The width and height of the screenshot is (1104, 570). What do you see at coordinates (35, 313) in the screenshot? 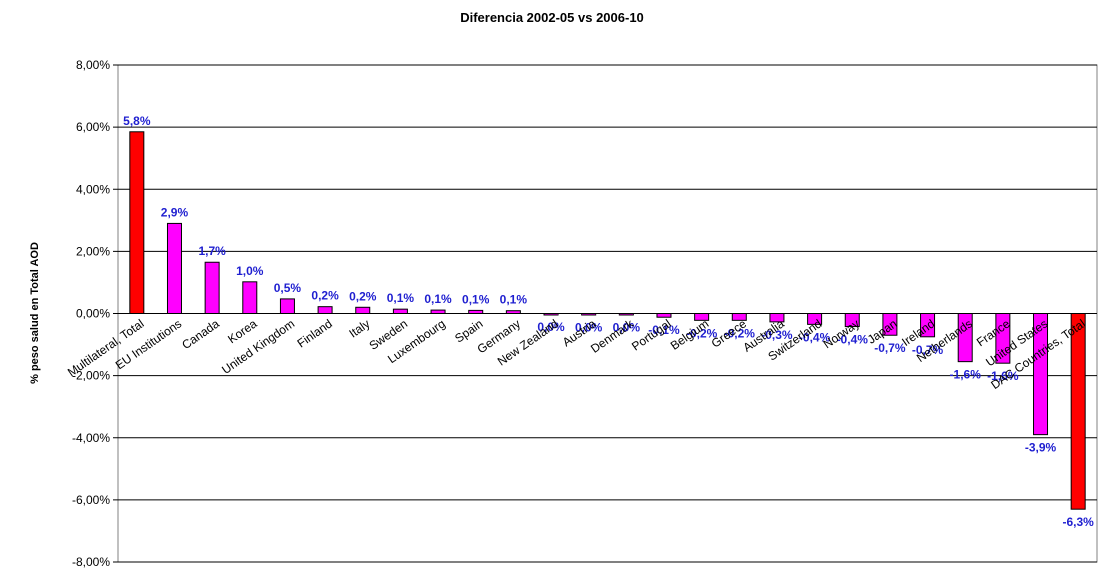
I see `y-axis-label: % peso salud en Total AOD` at bounding box center [35, 313].